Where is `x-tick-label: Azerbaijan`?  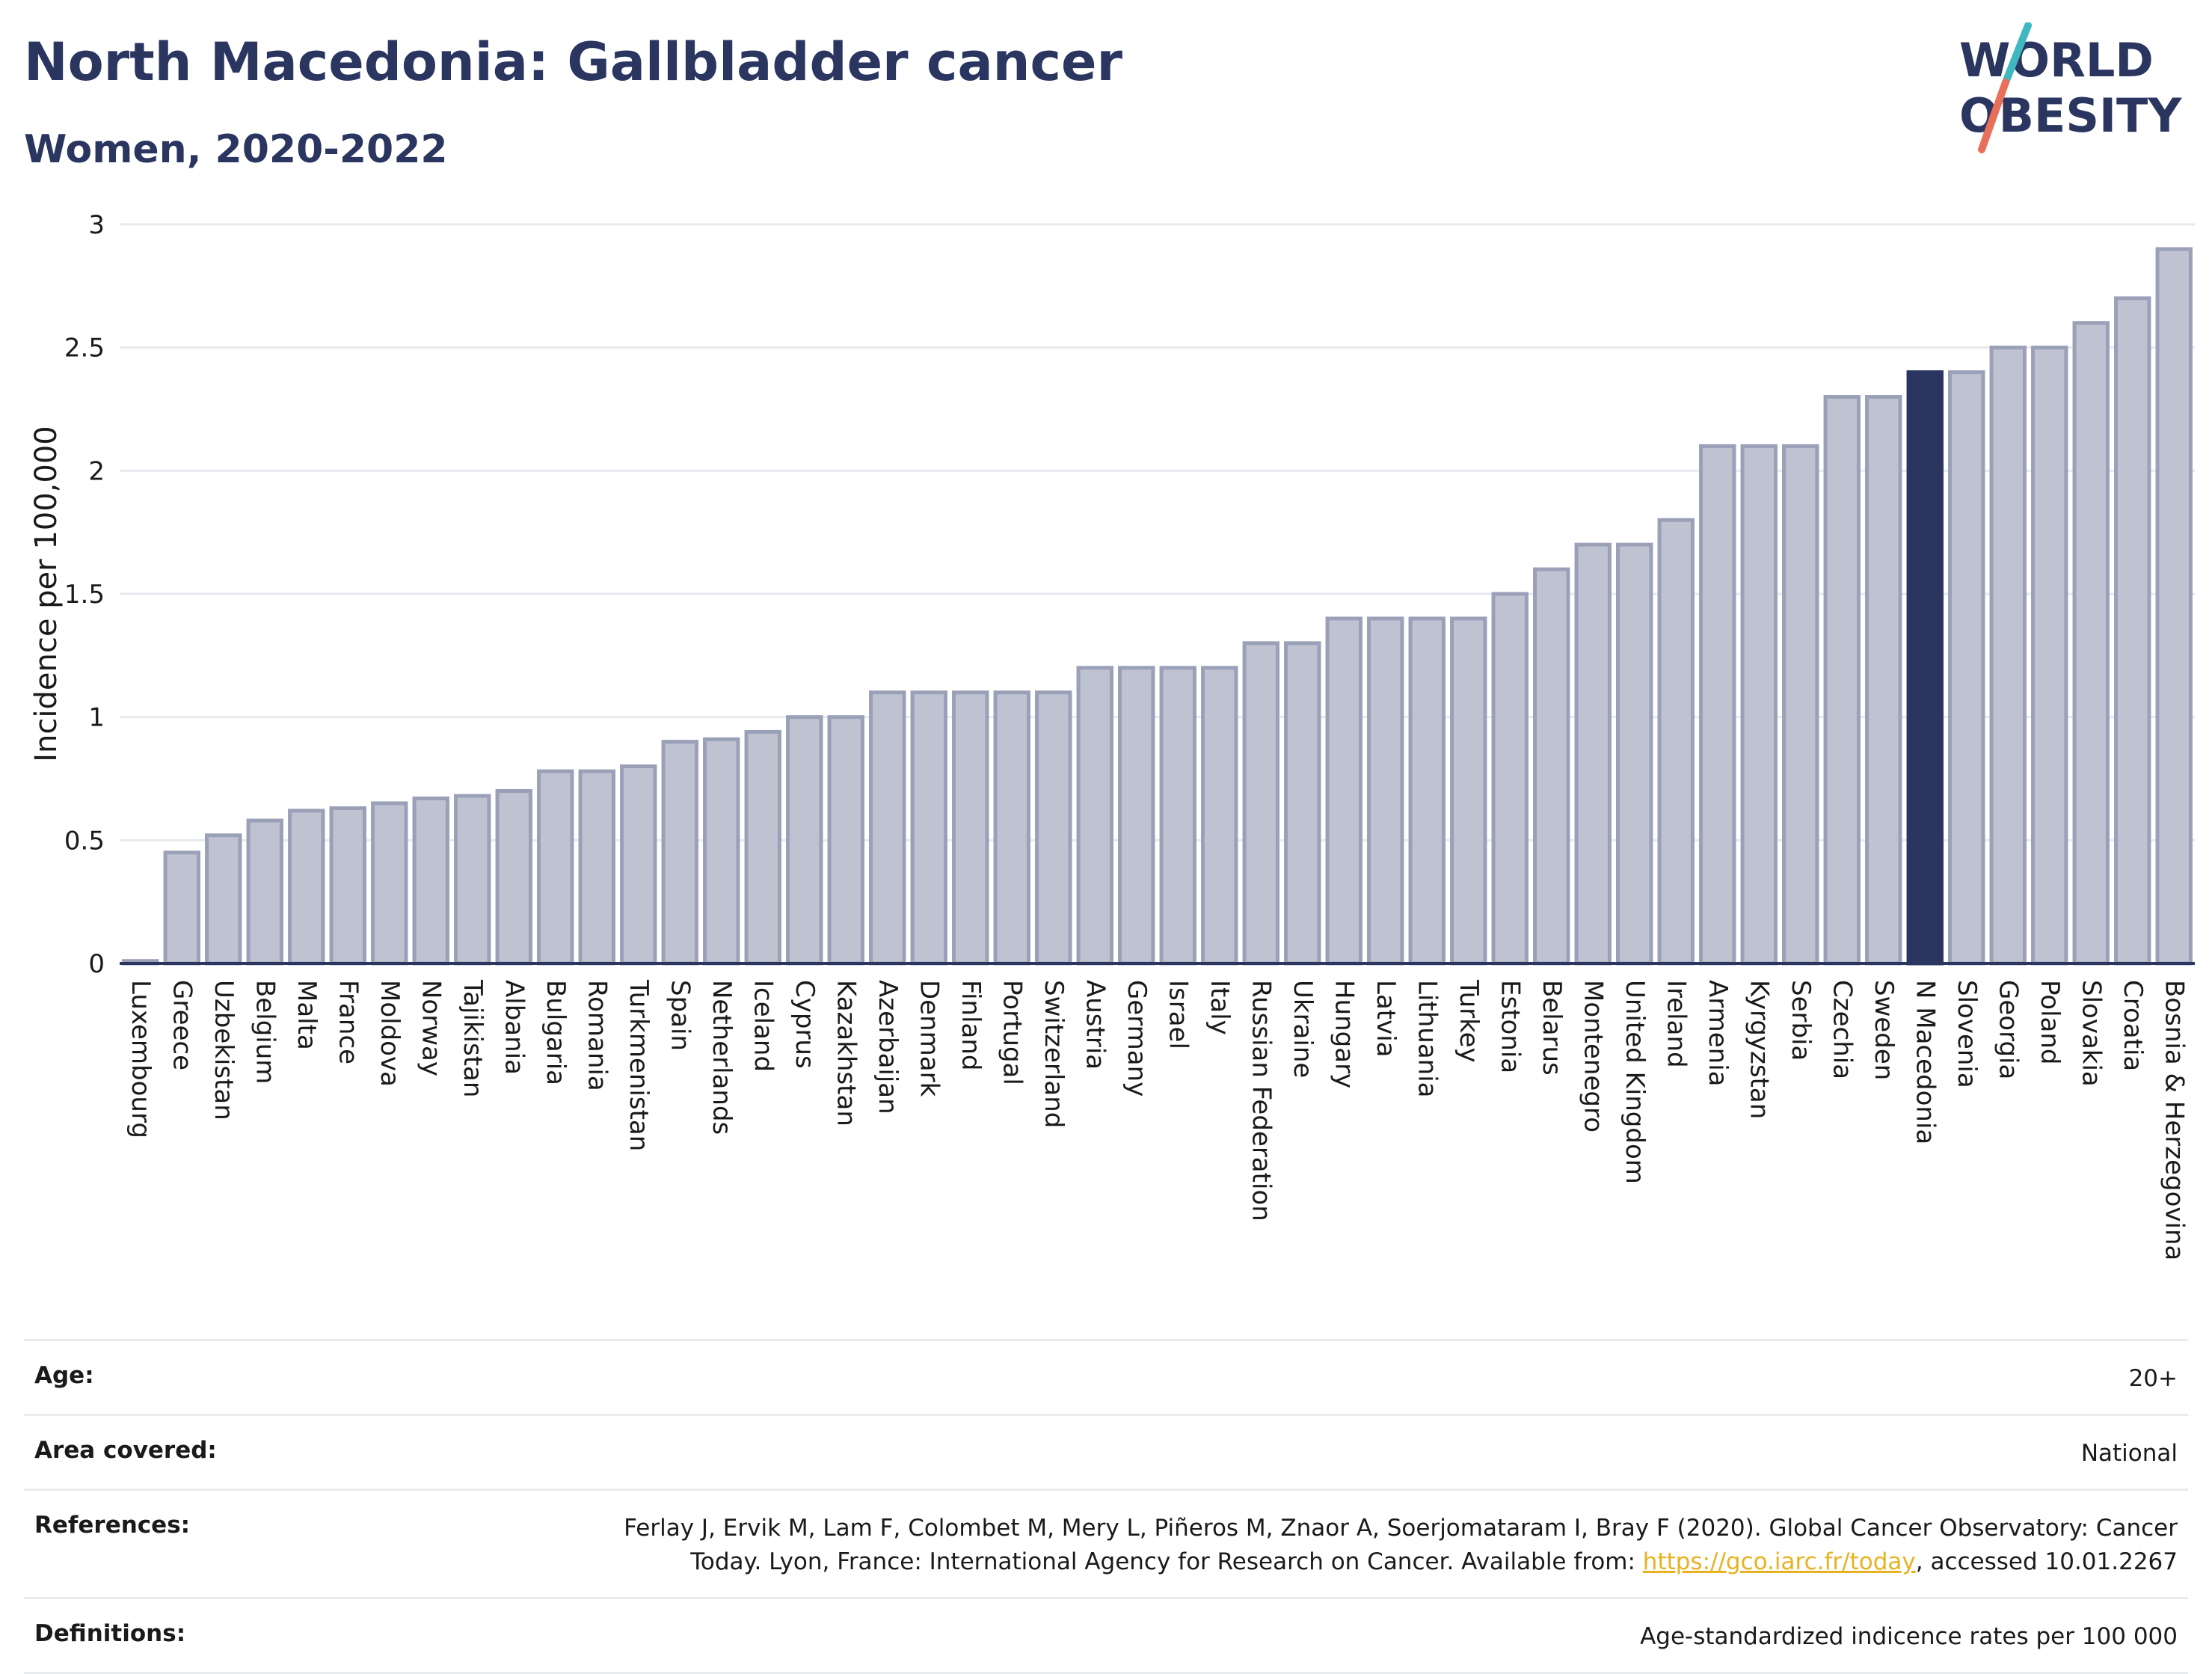
x-tick-label: Azerbaijan is located at coordinates (888, 1047).